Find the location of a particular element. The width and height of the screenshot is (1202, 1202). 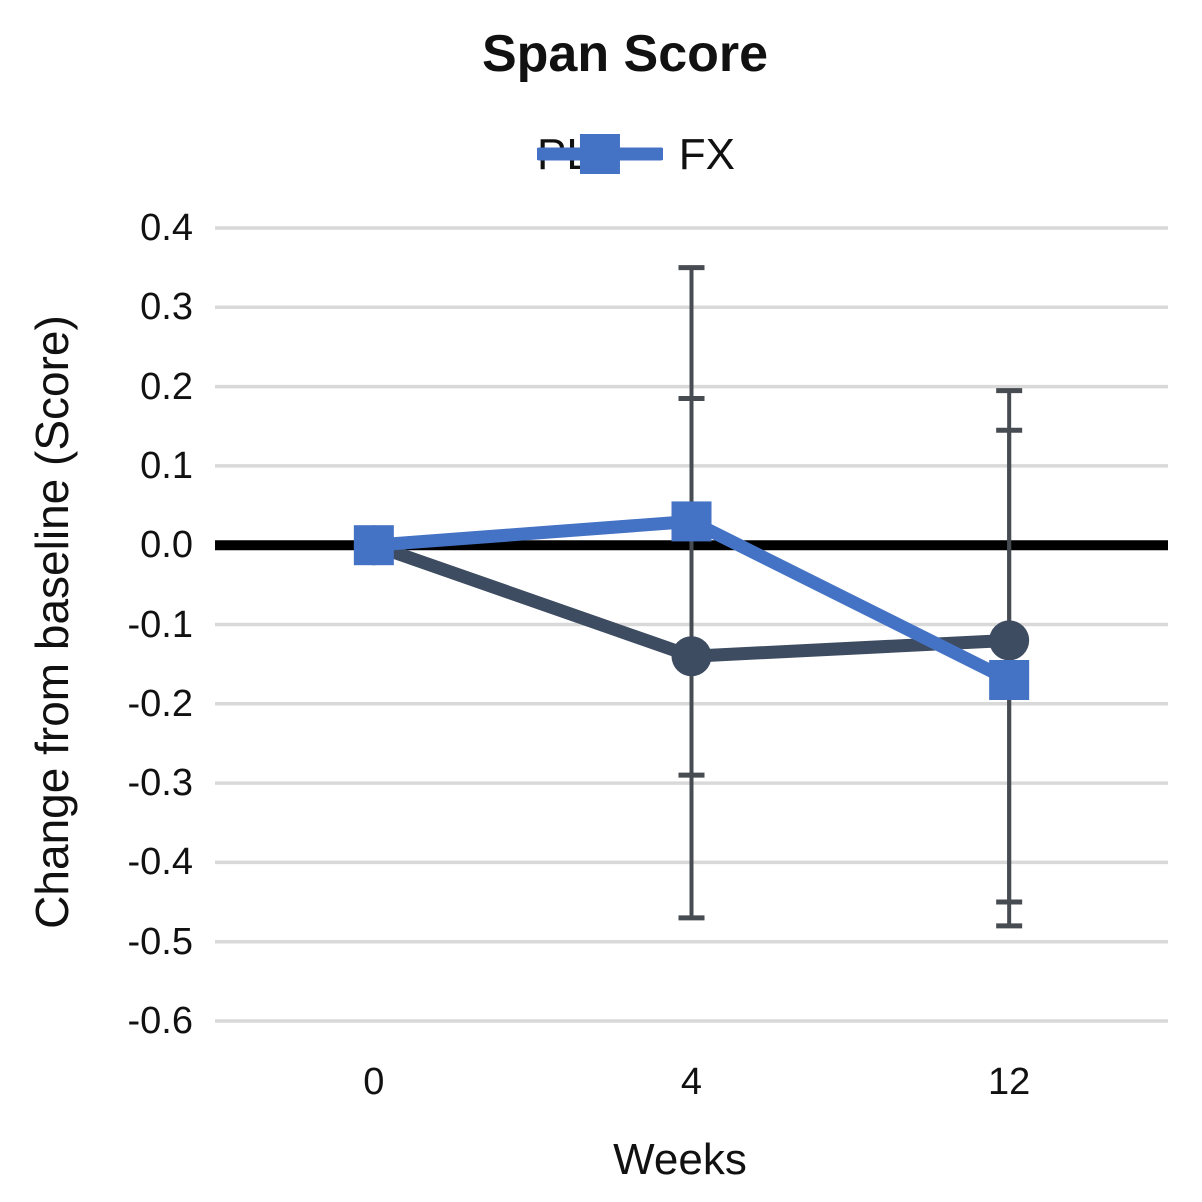

x-tick-label: 0 is located at coordinates (374, 1082).